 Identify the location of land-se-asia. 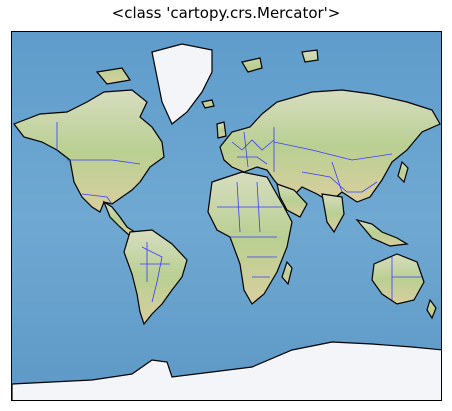
(382, 232).